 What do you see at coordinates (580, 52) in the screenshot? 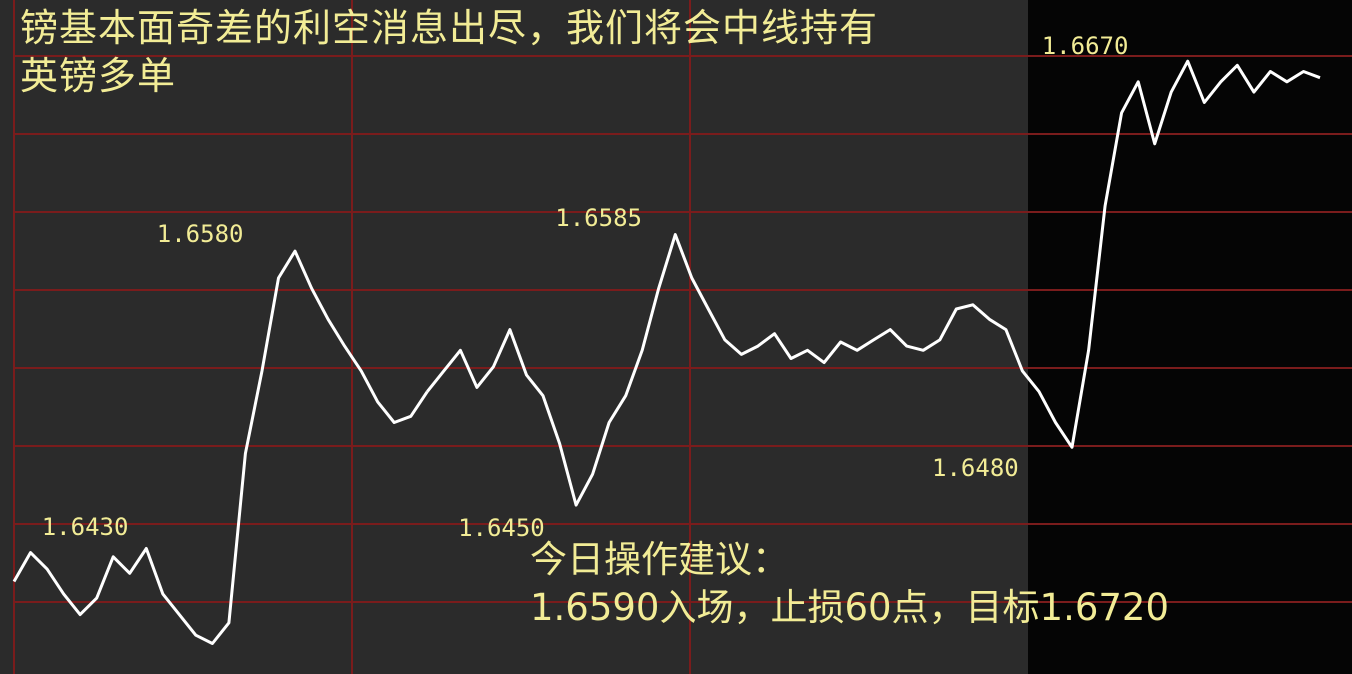
I see `headline: 镑基本面奇差的利空消息出尽，我们将会中线持有 英镑多单` at bounding box center [580, 52].